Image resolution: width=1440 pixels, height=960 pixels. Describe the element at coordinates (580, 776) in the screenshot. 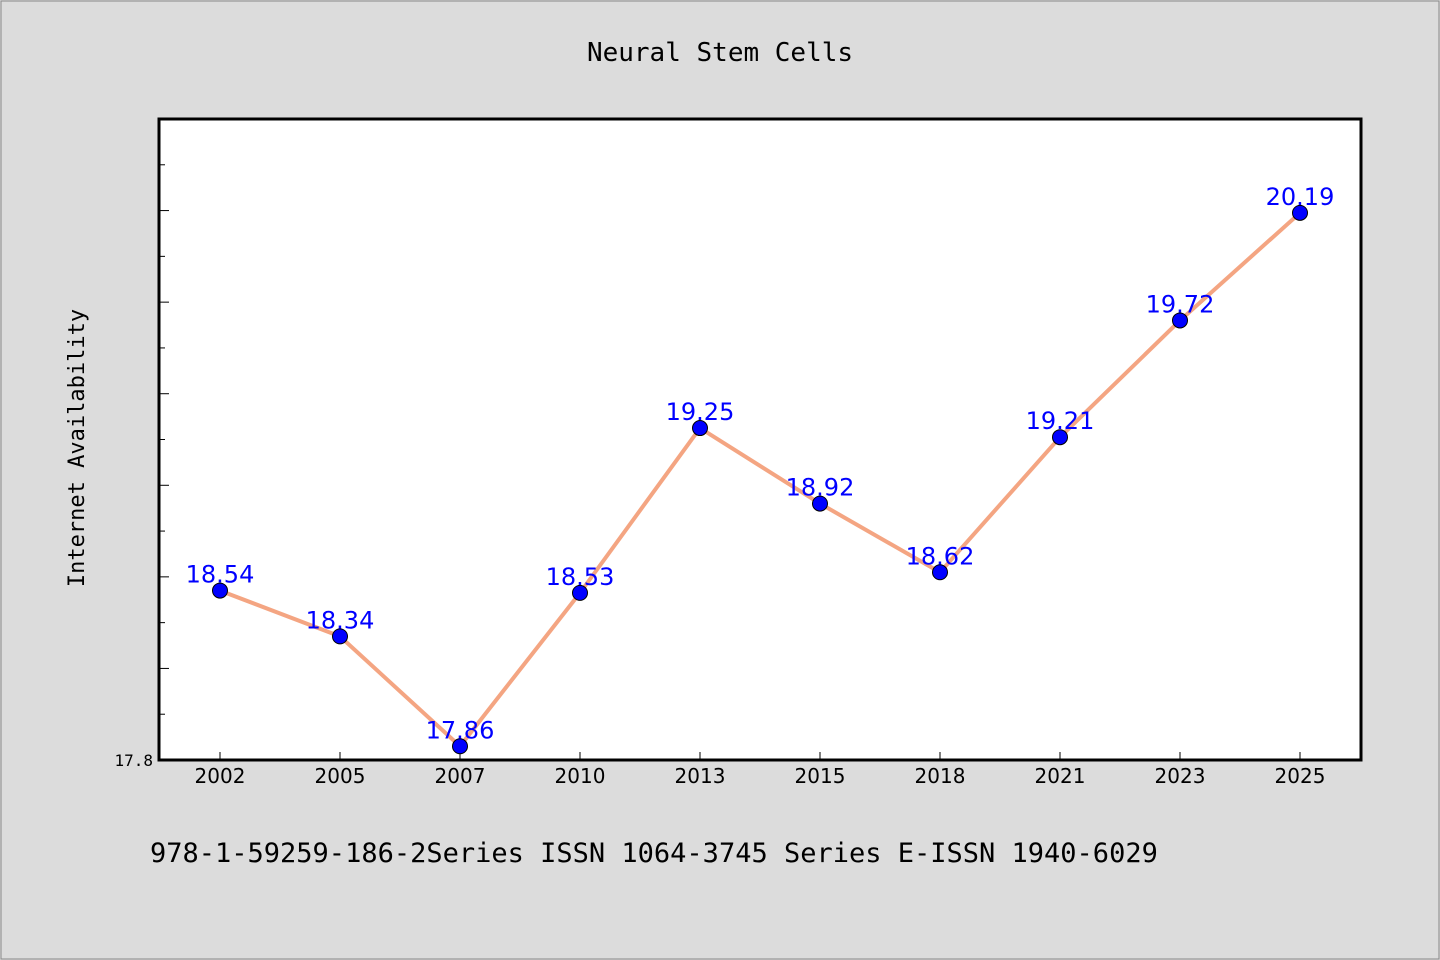

I see `x-tick-label: 2010` at that location.